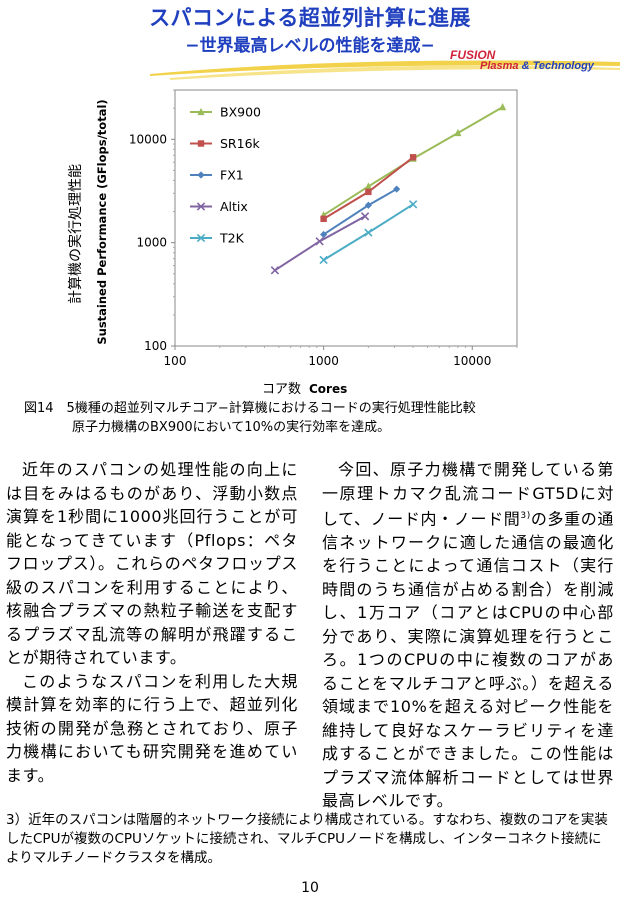  What do you see at coordinates (250, 408) in the screenshot?
I see `caption-line-1: 図14 5機種の超並列マルチコア−計算機におけるコードの実行処理性能比較` at bounding box center [250, 408].